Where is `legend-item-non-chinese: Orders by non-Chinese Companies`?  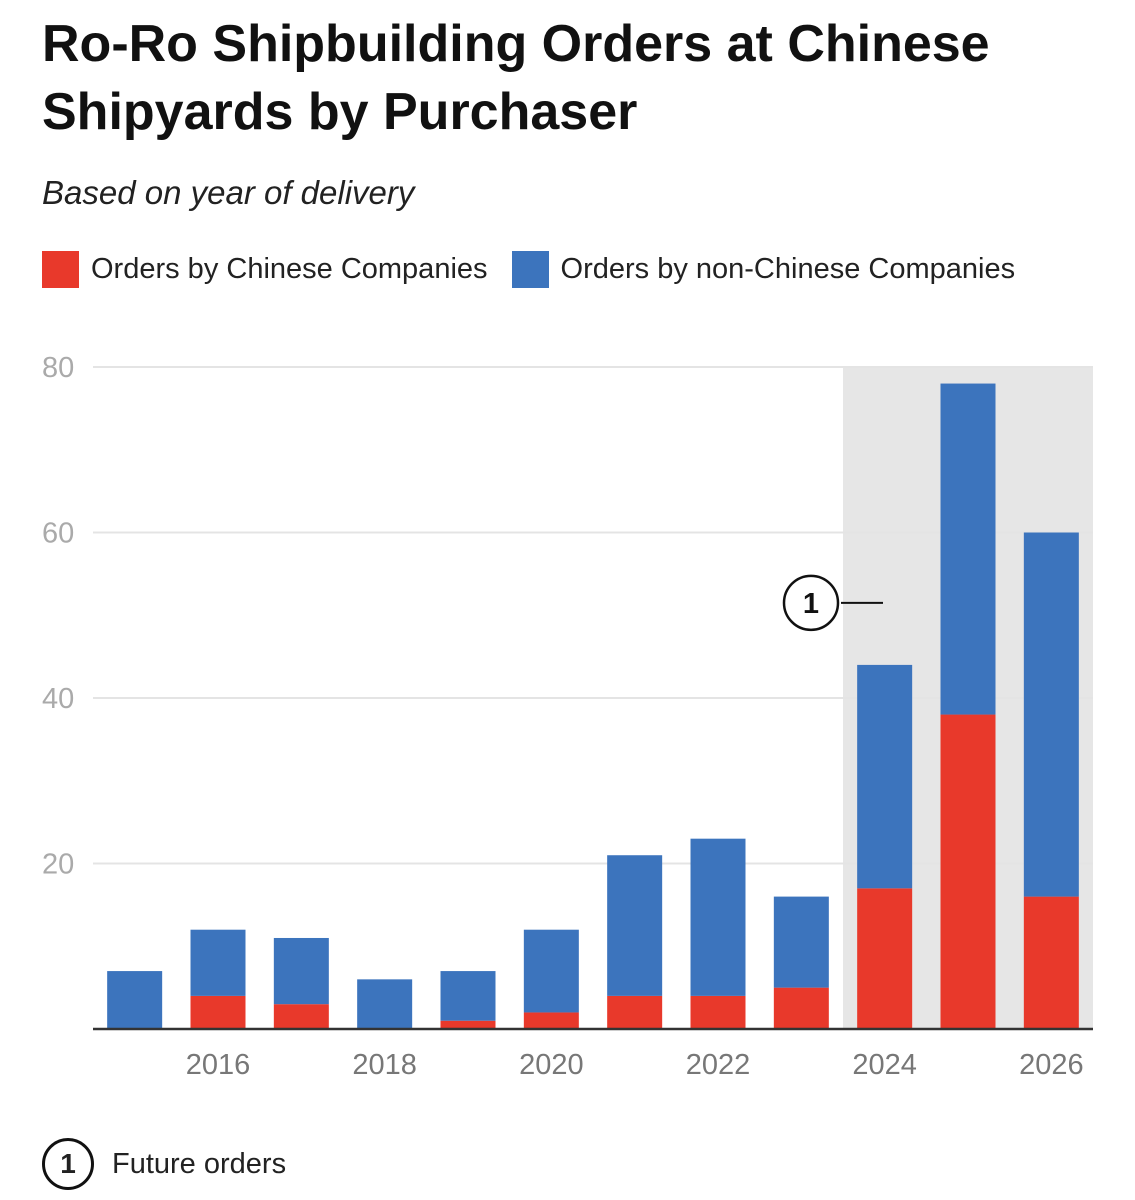
legend-item-non-chinese: Orders by non-Chinese Companies is located at coordinates (763, 269).